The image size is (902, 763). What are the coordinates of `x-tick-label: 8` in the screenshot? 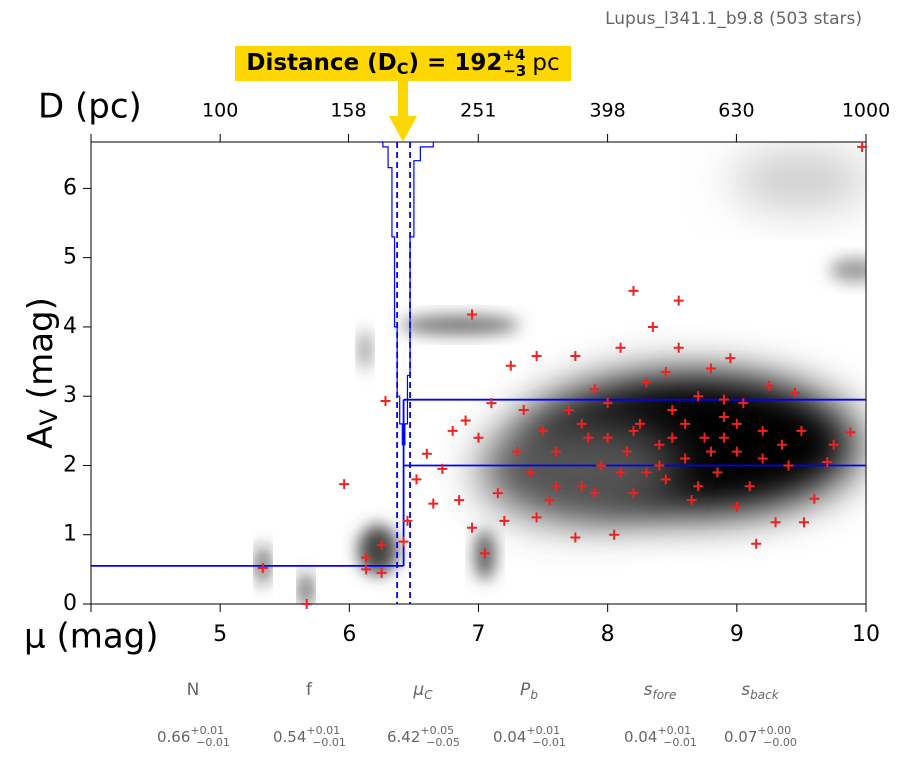 It's located at (608, 634).